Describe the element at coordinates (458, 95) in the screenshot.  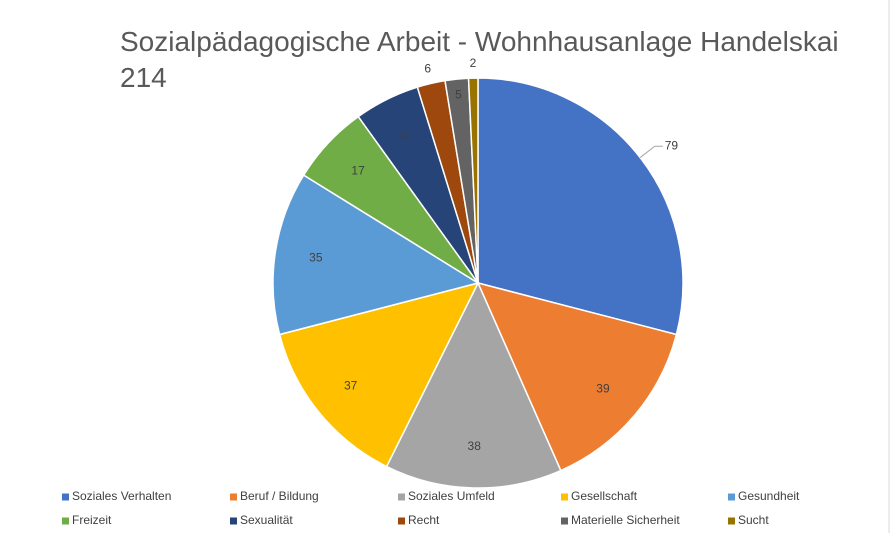
I see `data-label: 5` at that location.